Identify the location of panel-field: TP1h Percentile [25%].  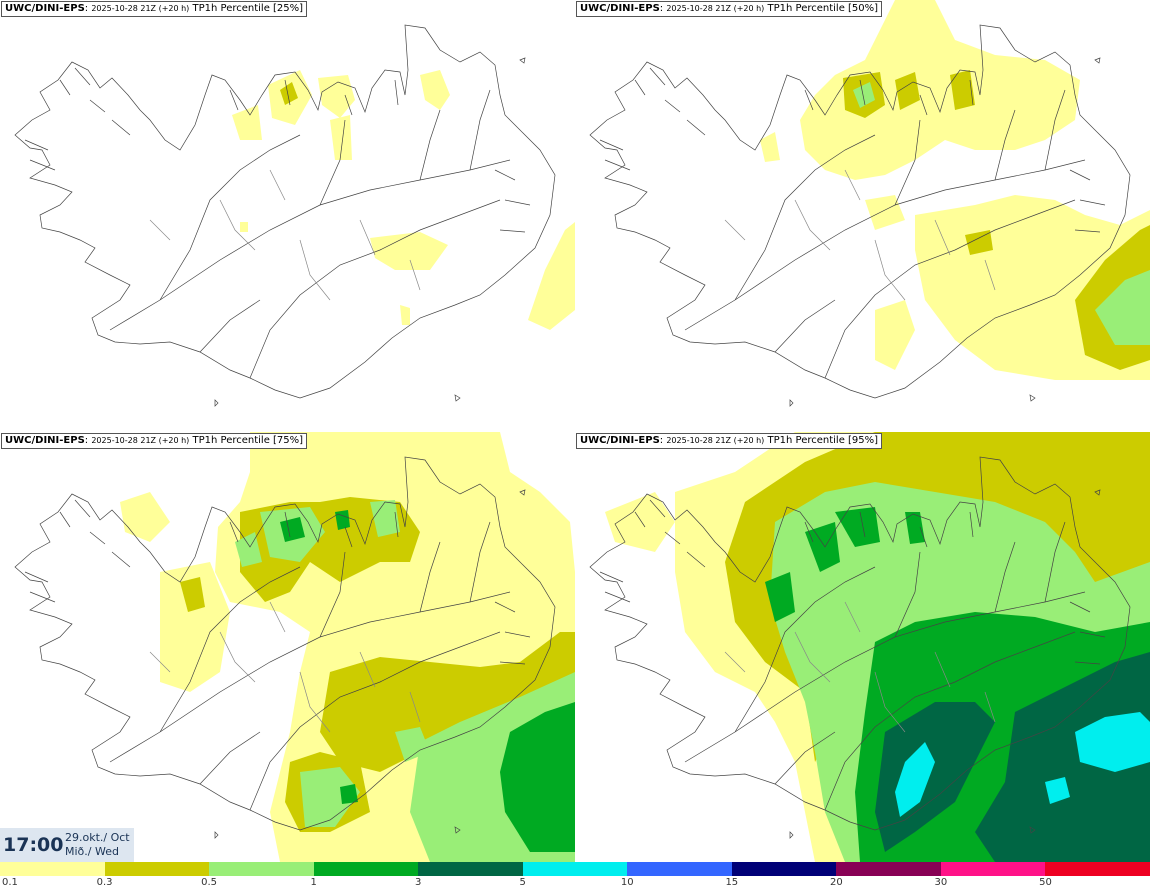
(248, 8).